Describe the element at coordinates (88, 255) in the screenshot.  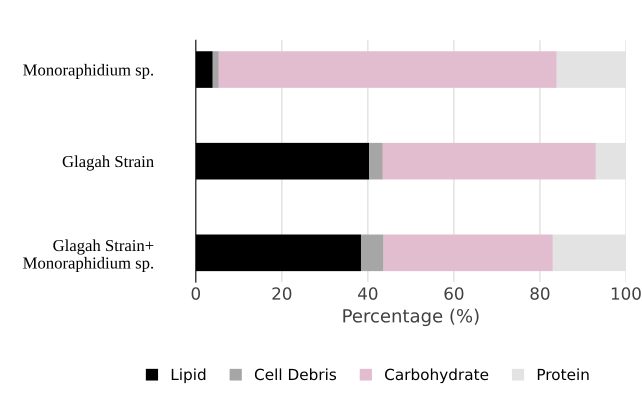
I see `y-tick-label: Glagah Strain+ Monoraphidium sp.` at that location.